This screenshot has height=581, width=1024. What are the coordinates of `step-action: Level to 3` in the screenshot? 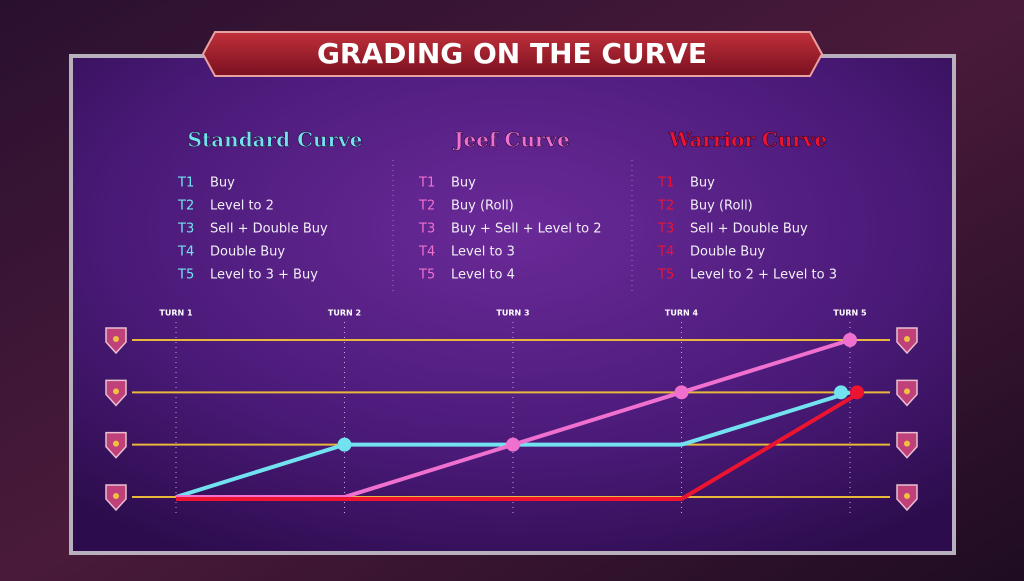 It's located at (483, 252).